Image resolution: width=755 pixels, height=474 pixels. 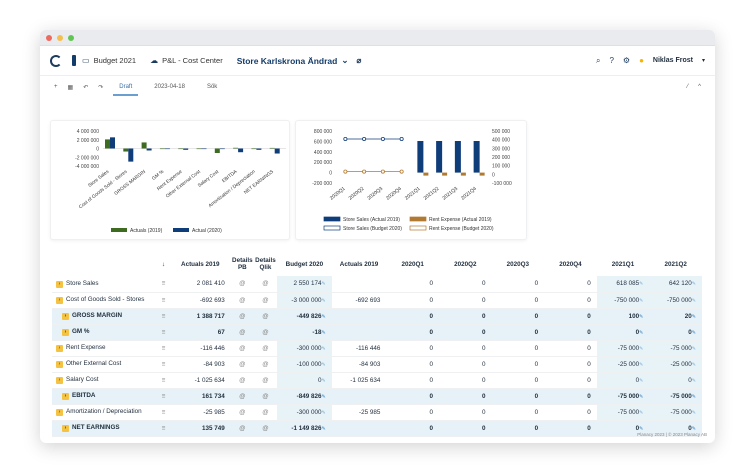 What do you see at coordinates (359, 60) in the screenshot?
I see `attachment-icon: ⌀` at bounding box center [359, 60].